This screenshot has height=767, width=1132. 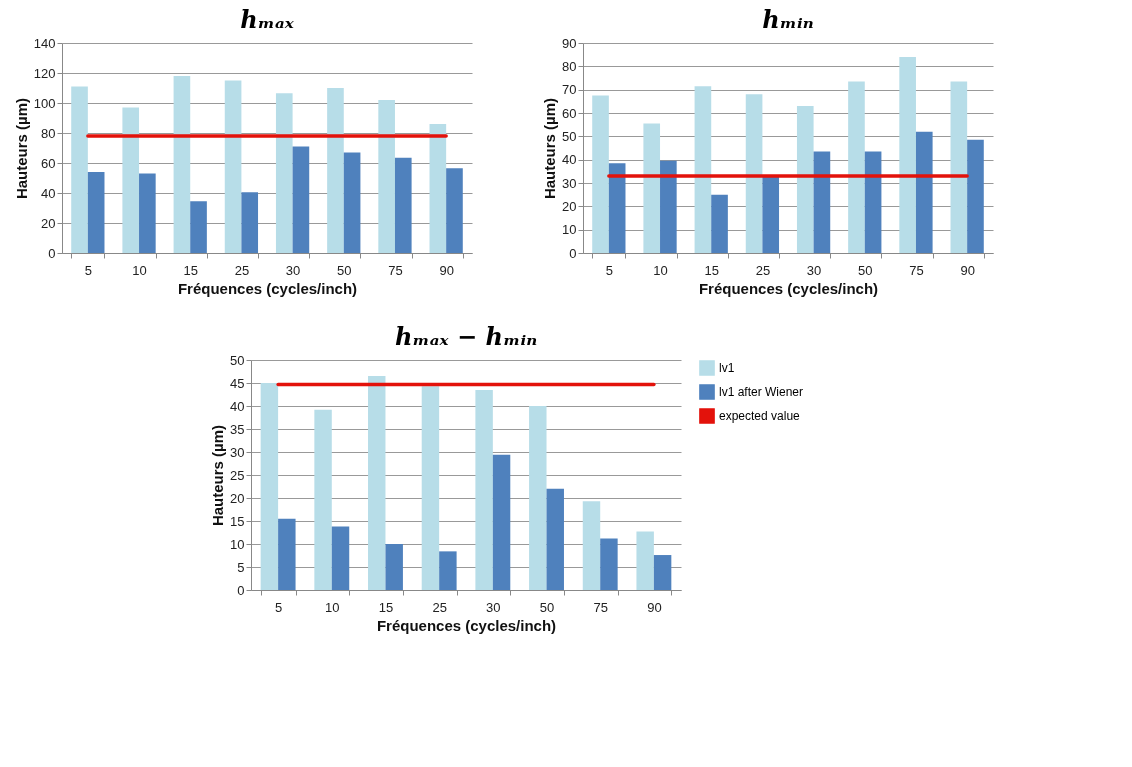 What do you see at coordinates (237, 521) in the screenshot?
I see `y-tick-label: 15` at bounding box center [237, 521].